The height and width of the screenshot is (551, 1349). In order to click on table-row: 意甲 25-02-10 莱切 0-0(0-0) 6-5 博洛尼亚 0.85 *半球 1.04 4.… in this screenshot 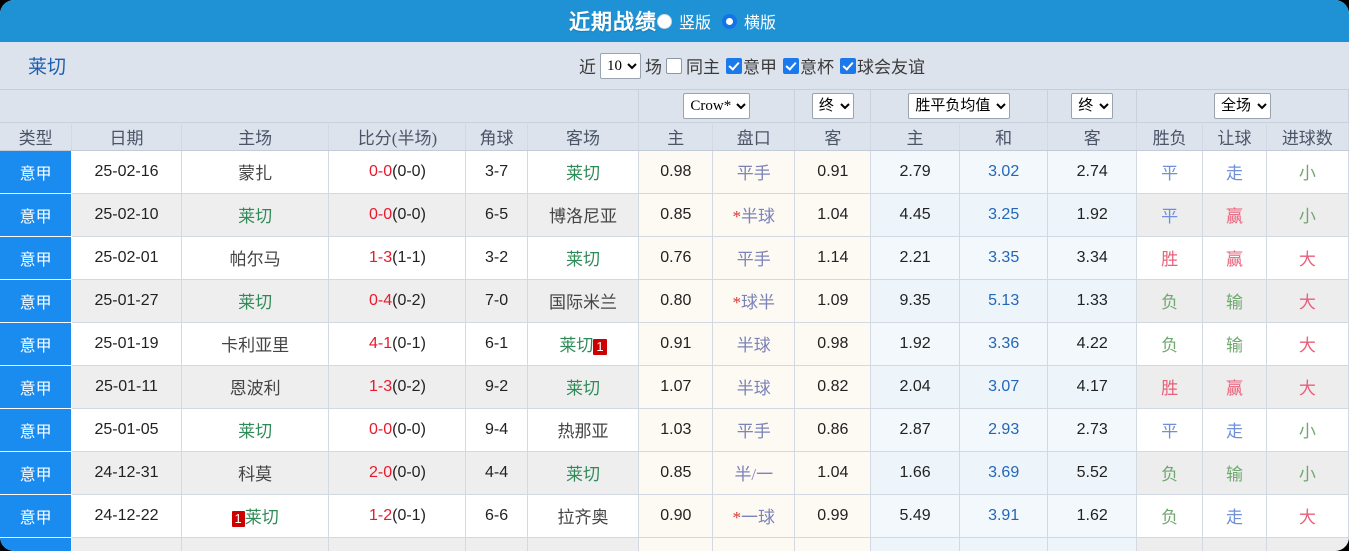, I will do `click(674, 215)`.